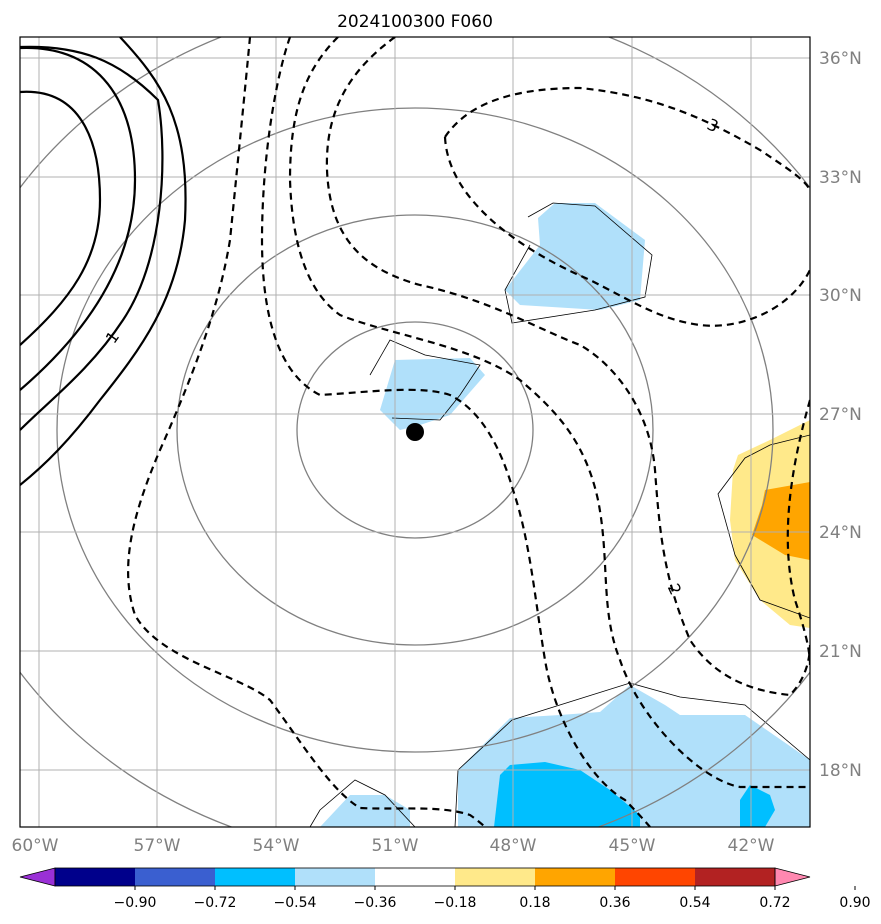 Image resolution: width=881 pixels, height=924 pixels. I want to click on light-blue-region-center, so click(432, 394).